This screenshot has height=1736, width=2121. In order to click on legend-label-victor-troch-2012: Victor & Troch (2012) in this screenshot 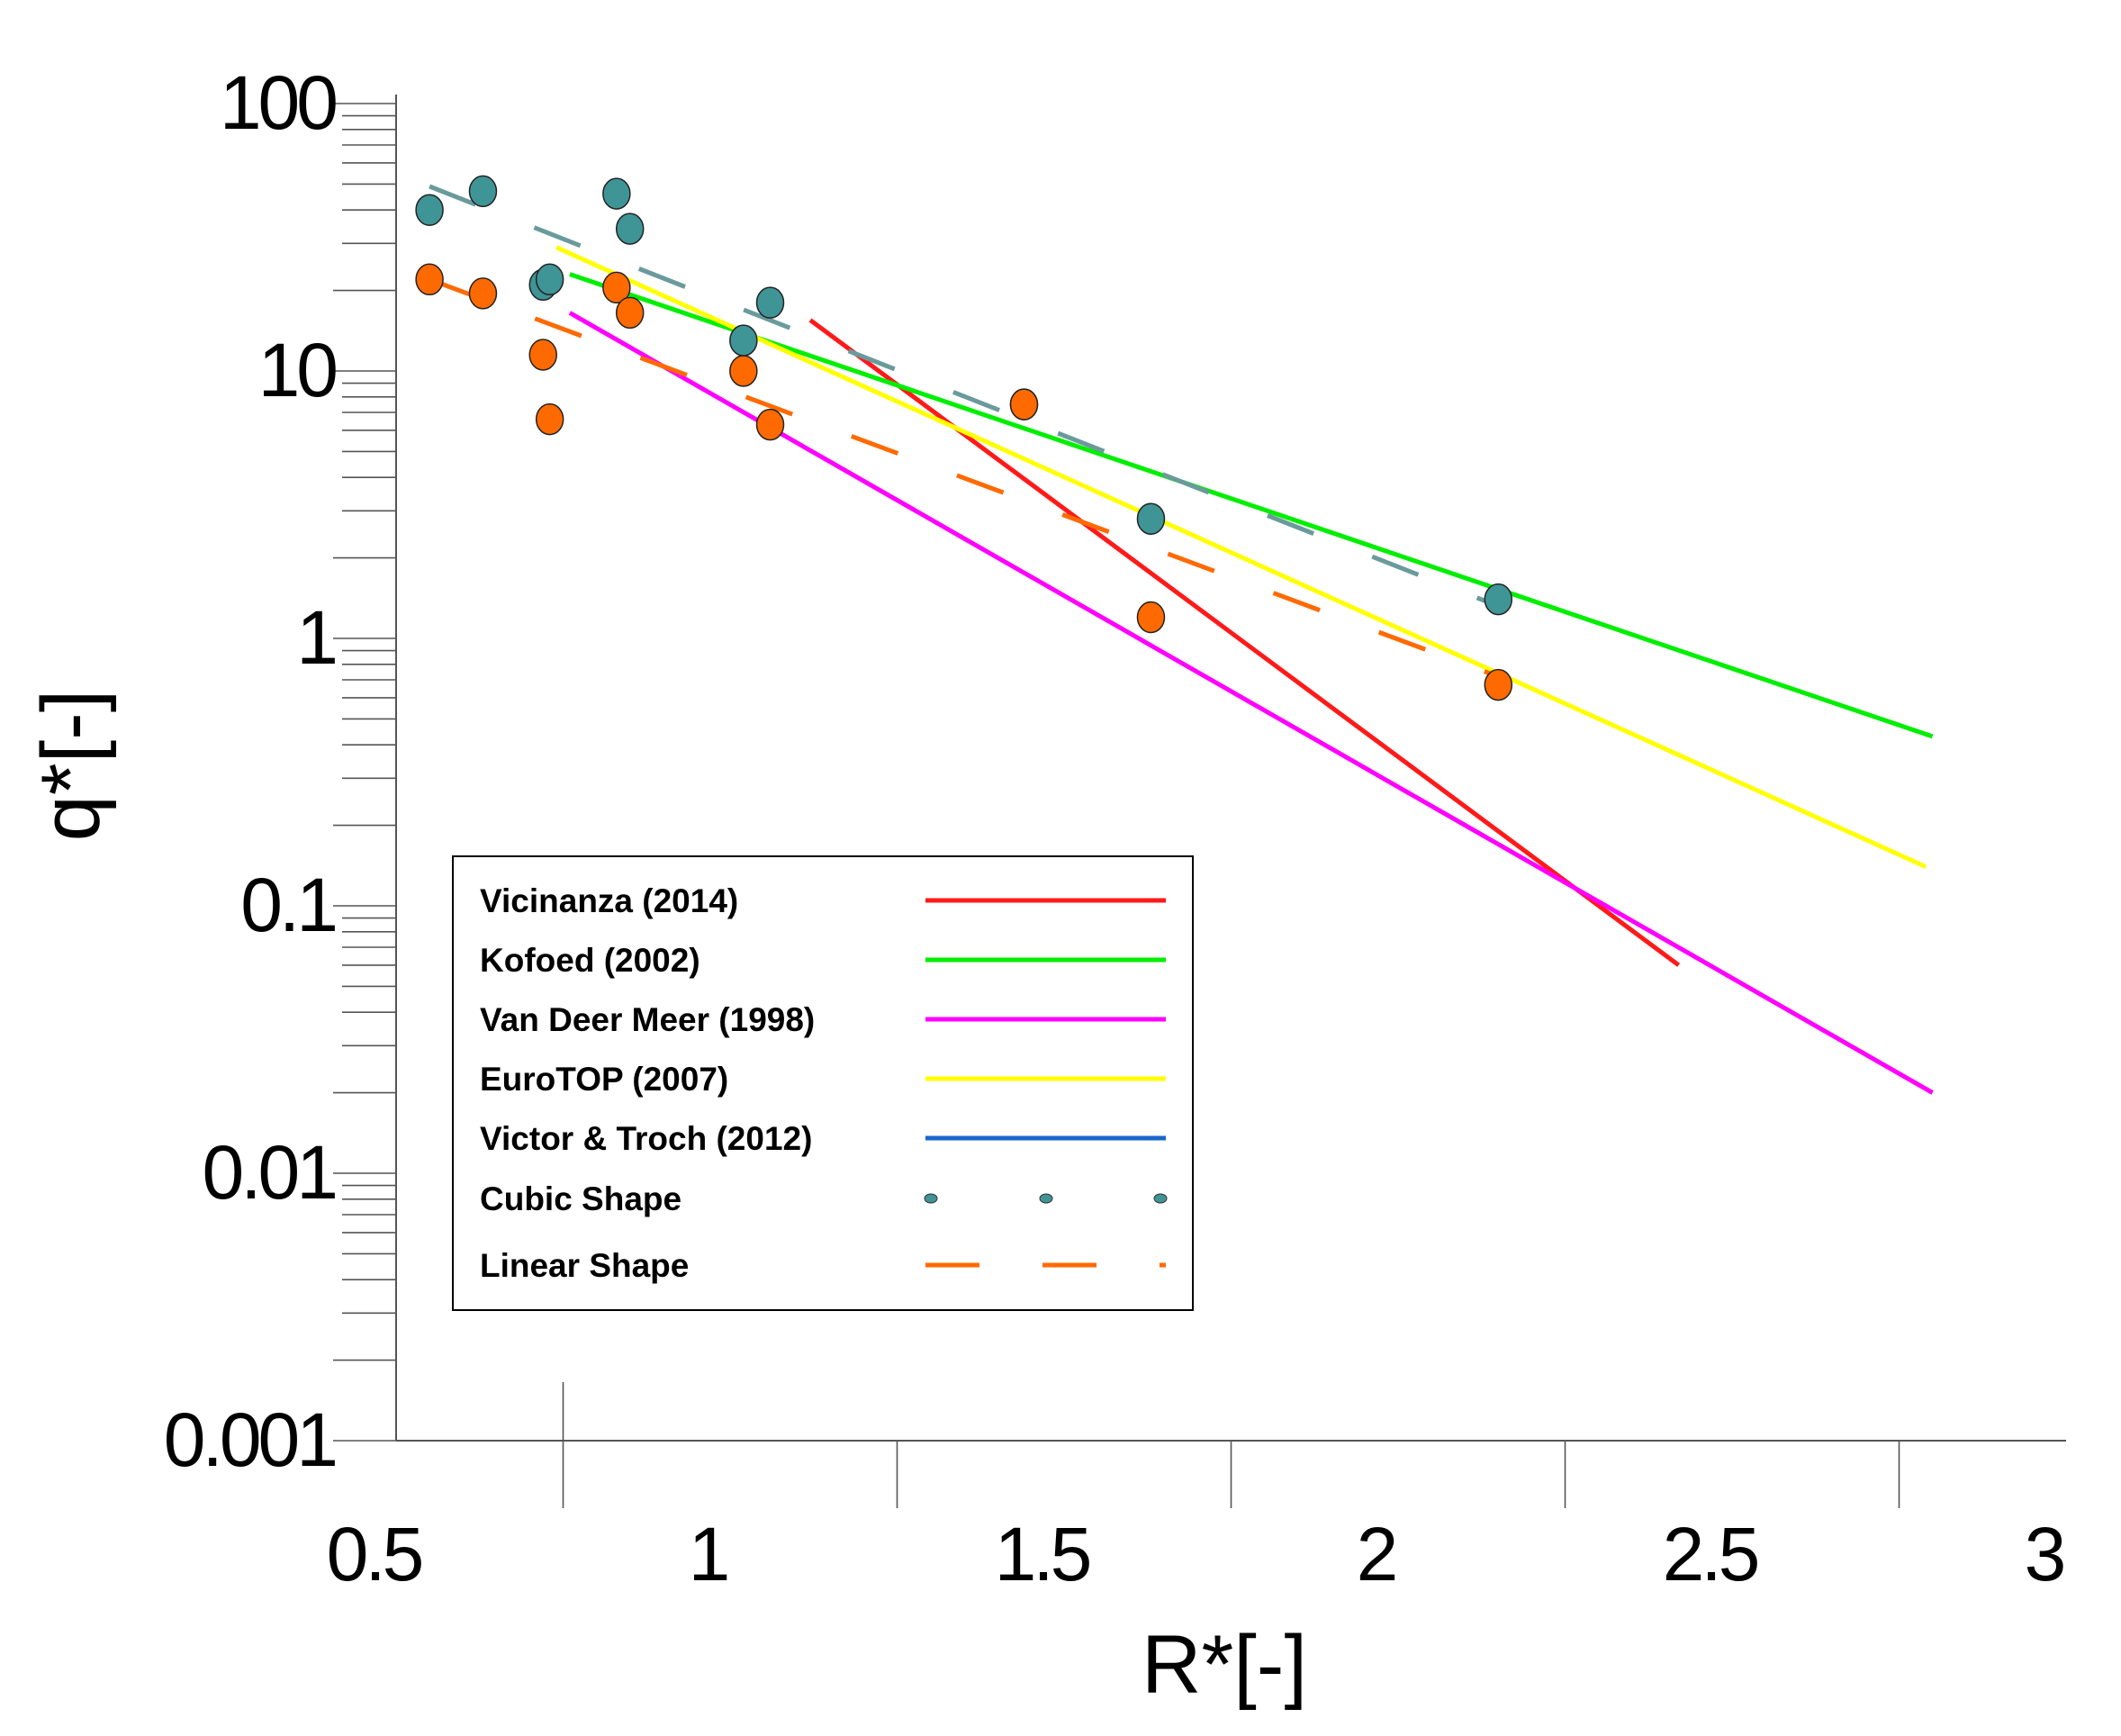, I will do `click(646, 1138)`.